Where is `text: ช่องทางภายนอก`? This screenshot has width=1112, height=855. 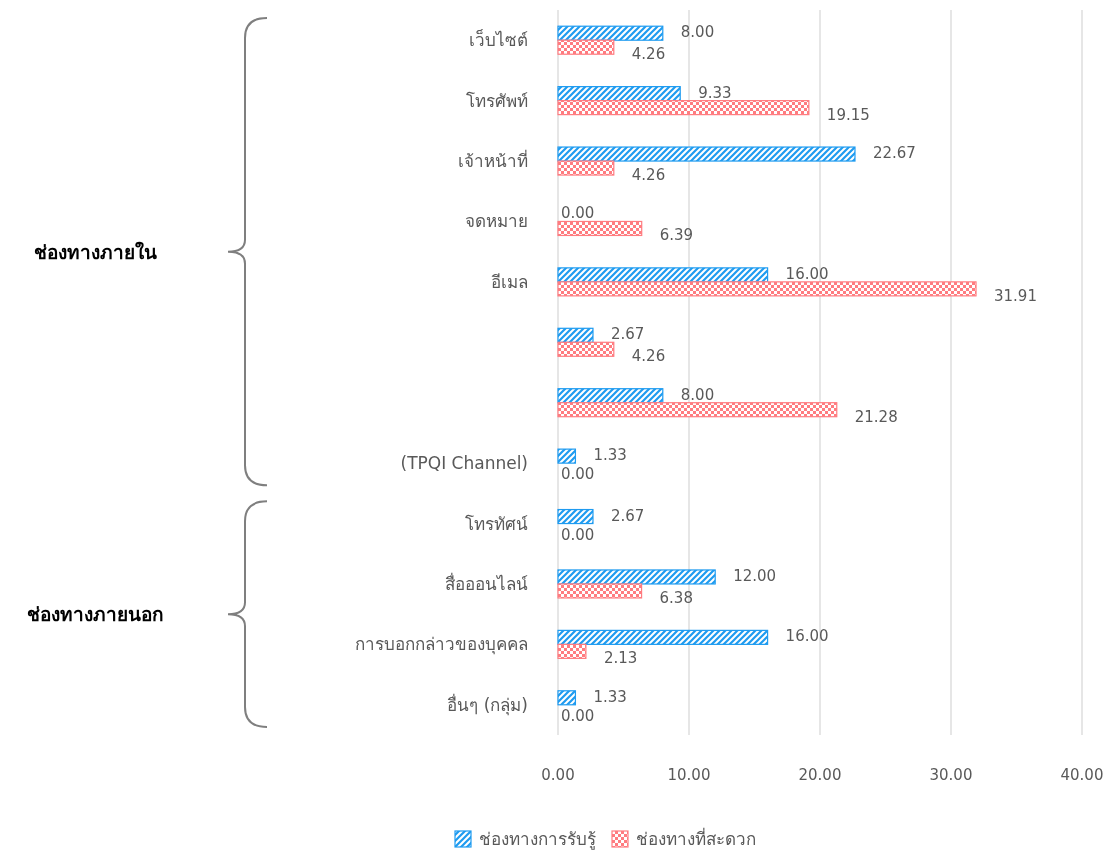
text: ช่องทางภายนอก is located at coordinates (95, 614).